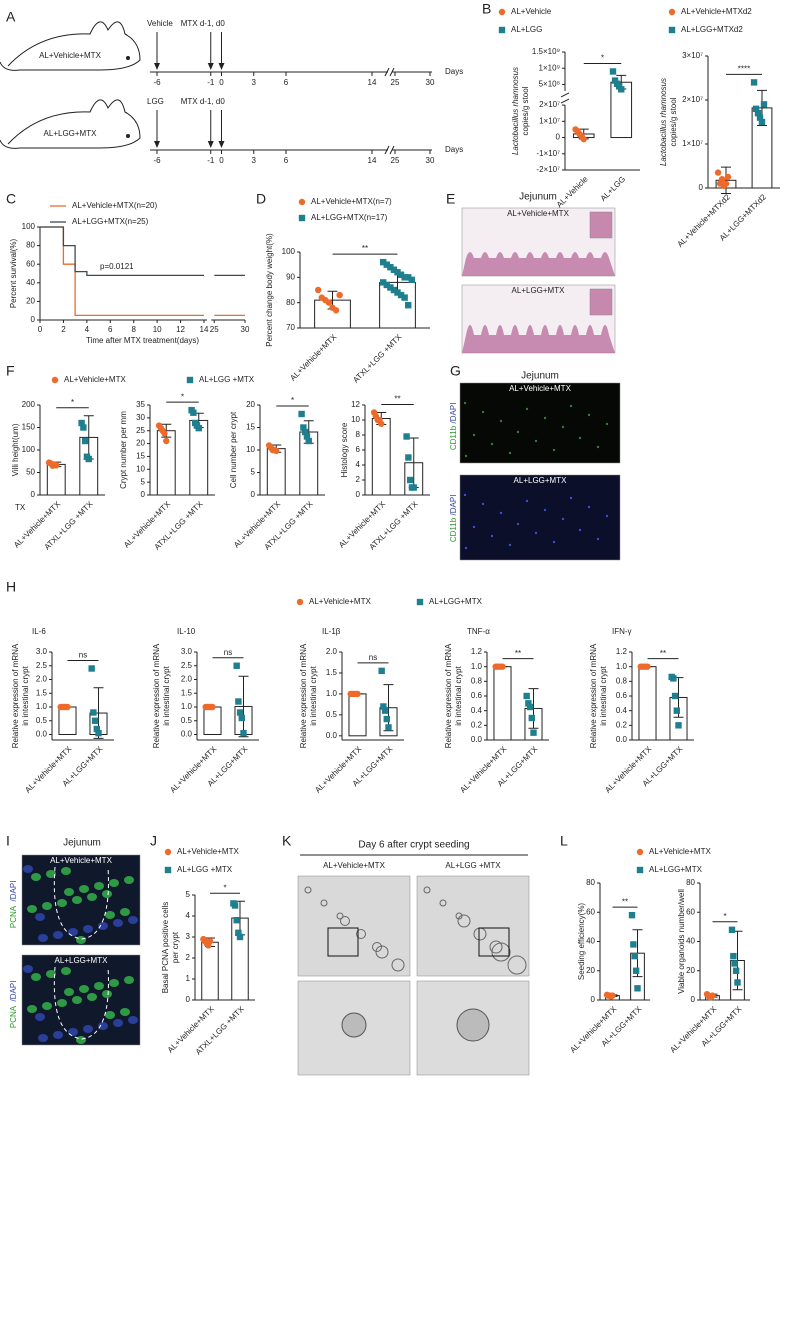 The height and width of the screenshot is (1338, 800). I want to click on significance-label: *, so click(724, 916).